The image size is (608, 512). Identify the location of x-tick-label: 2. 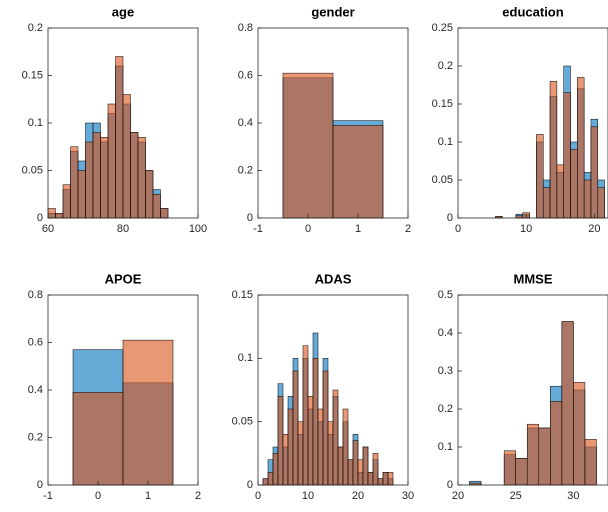
(198, 496).